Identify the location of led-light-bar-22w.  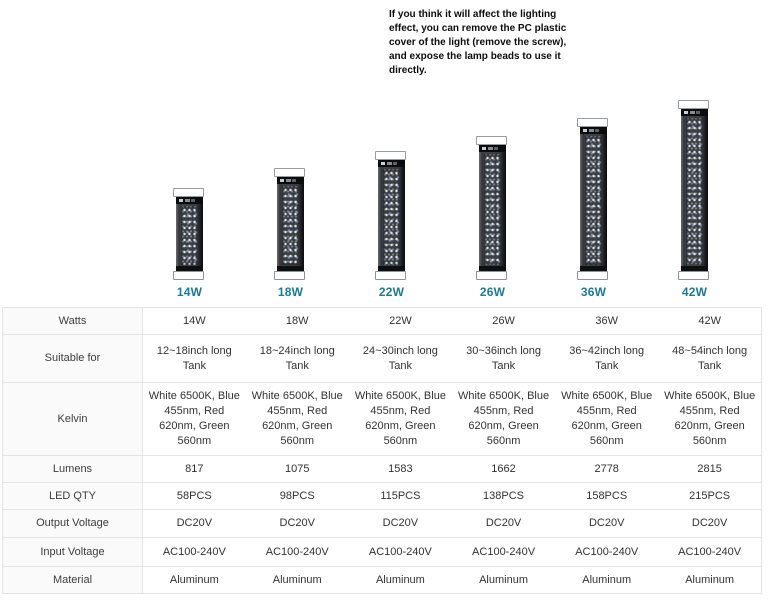
(390, 215).